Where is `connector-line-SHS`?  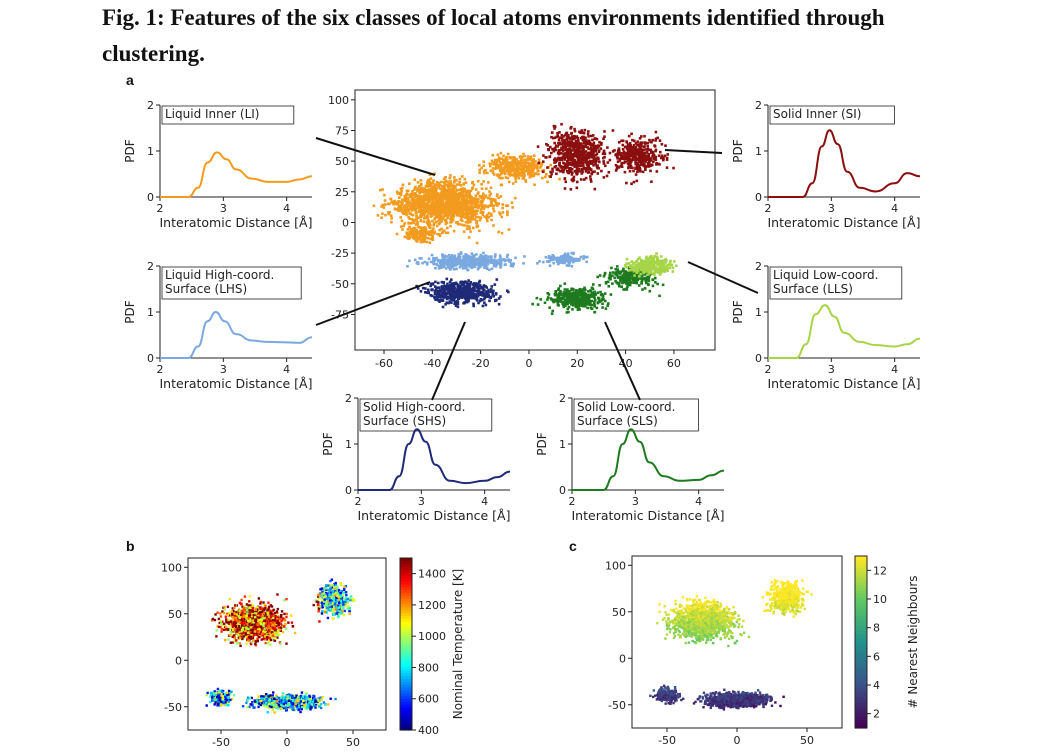
connector-line-SHS is located at coordinates (448, 361).